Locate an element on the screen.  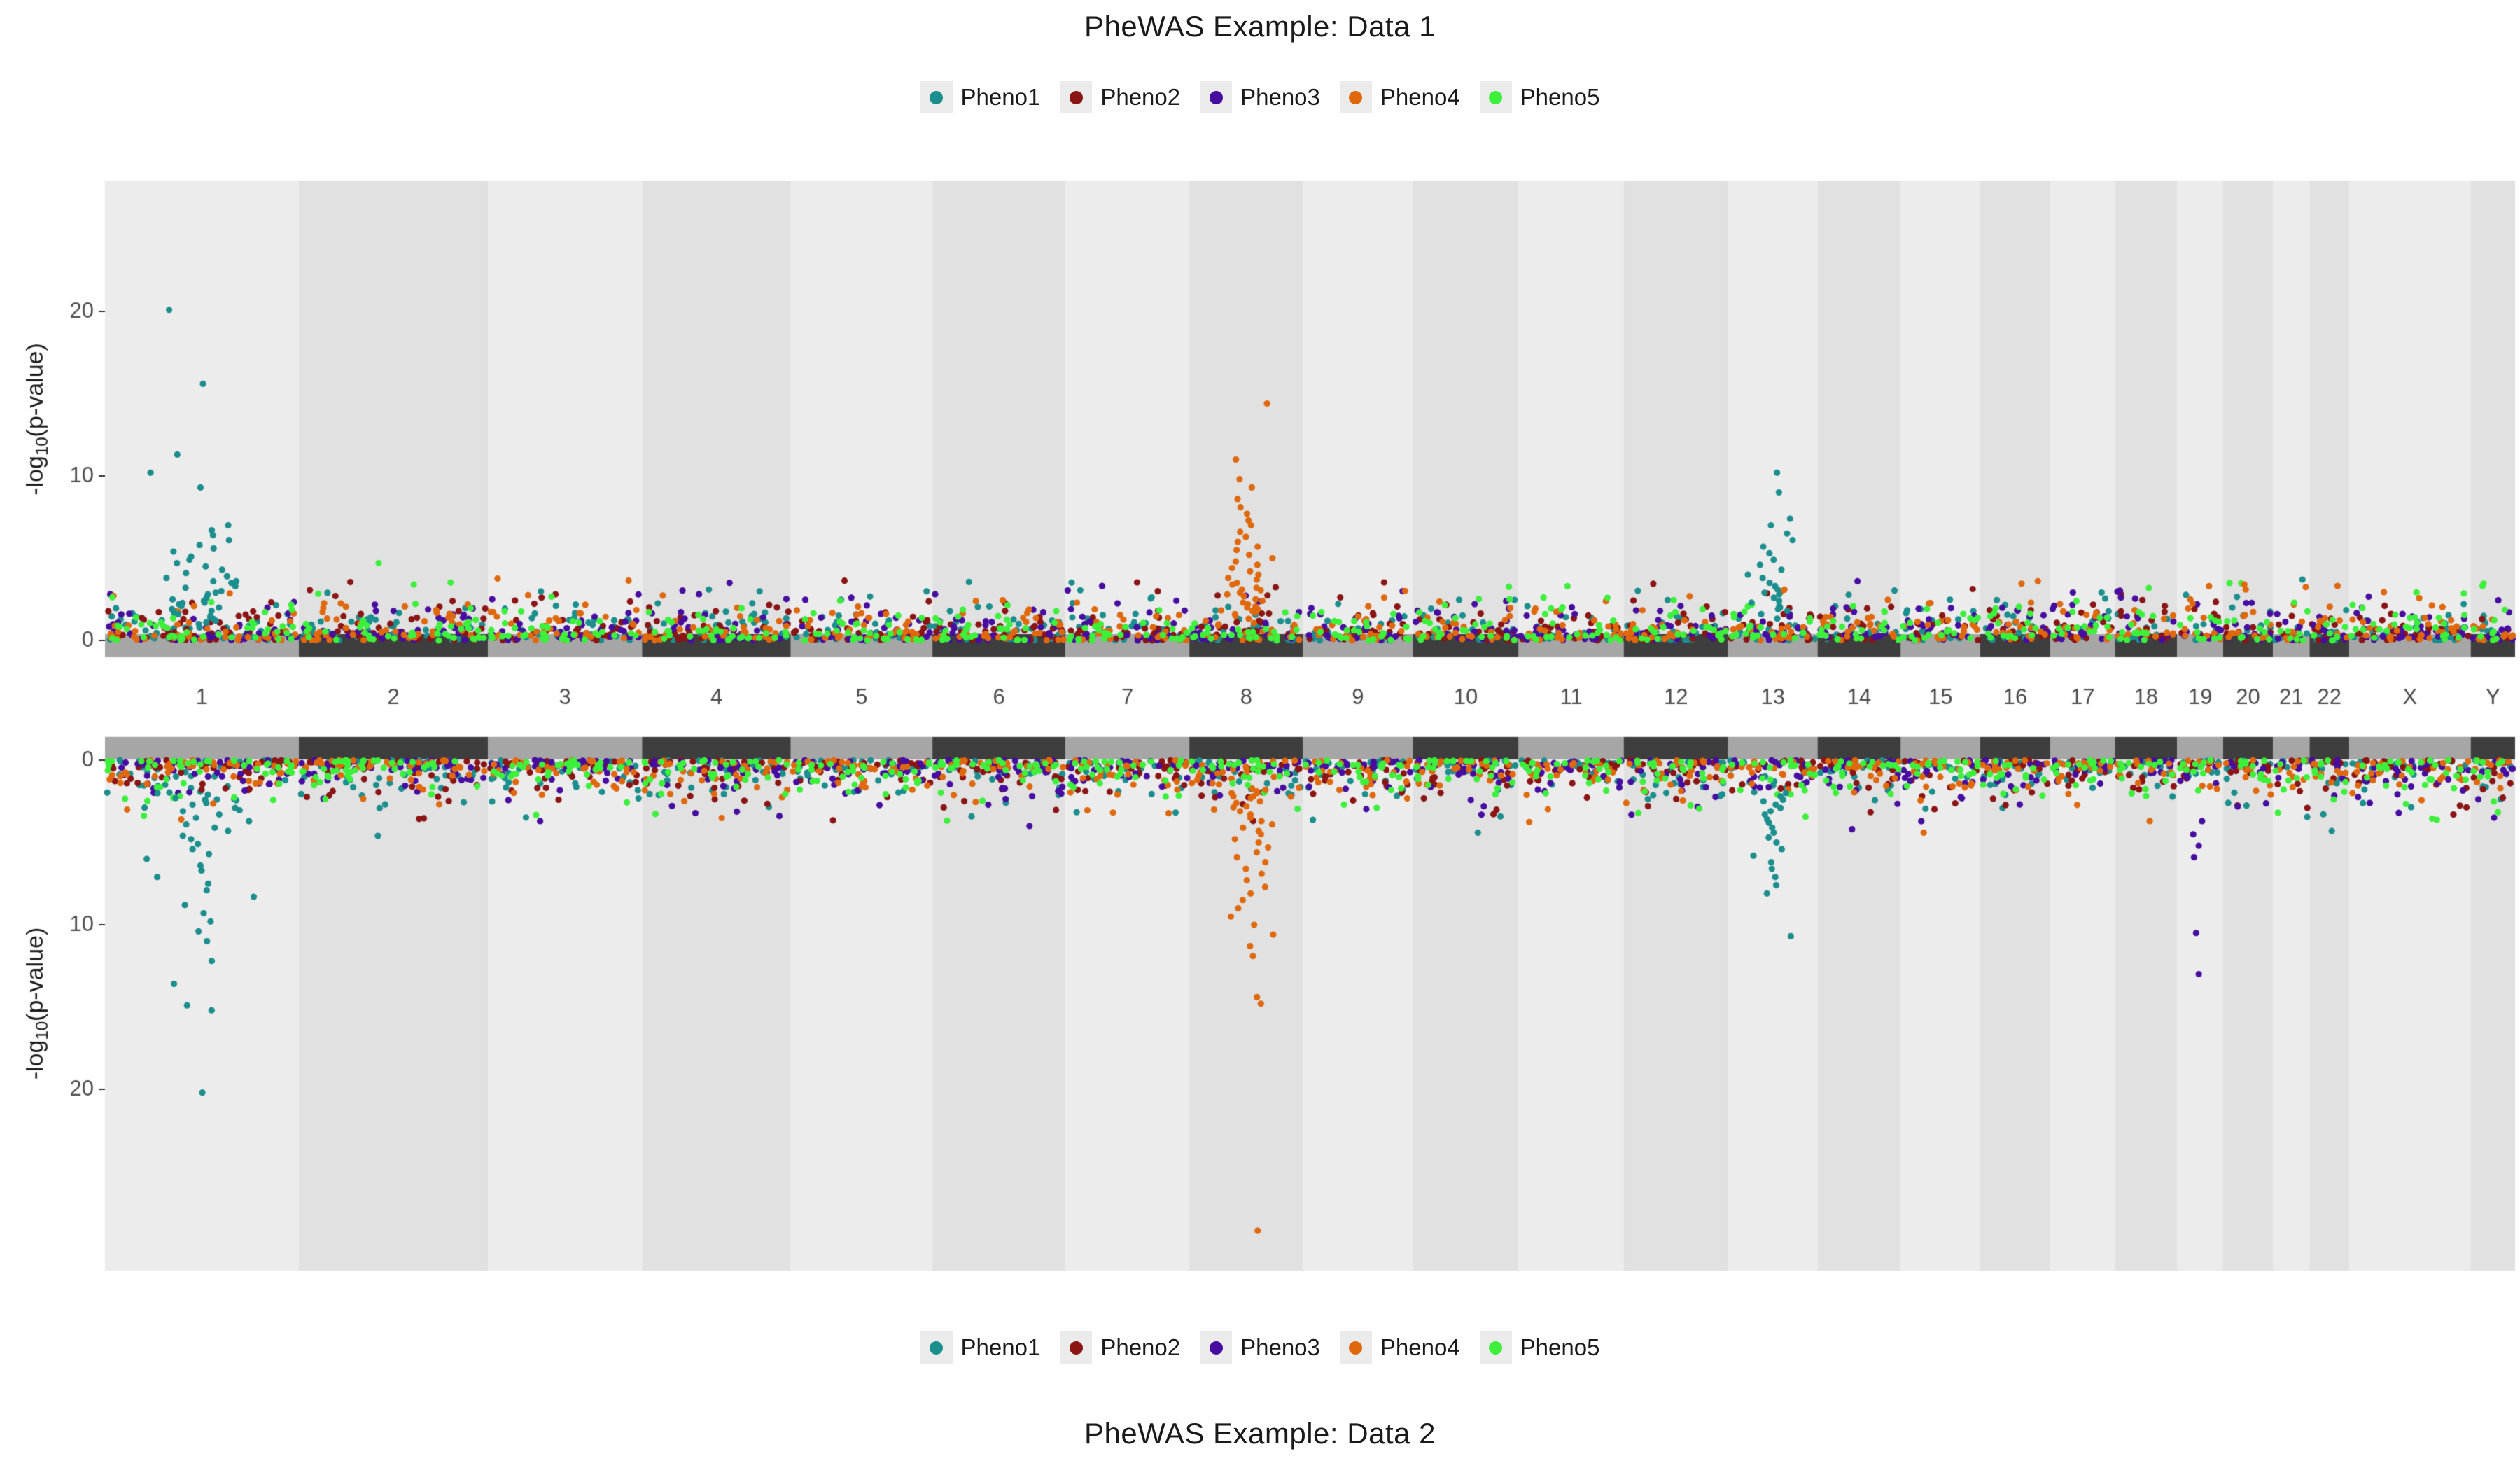
legend-bottom: Pheno1 Pheno2 Pheno3 Pheno4 Pheno5 is located at coordinates (1260, 1347).